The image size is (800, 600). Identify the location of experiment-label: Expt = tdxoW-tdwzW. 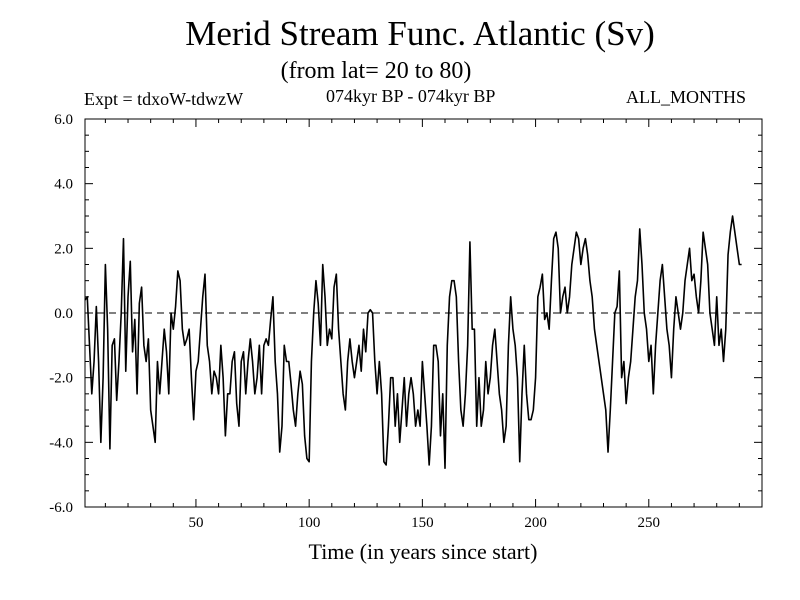
(164, 99).